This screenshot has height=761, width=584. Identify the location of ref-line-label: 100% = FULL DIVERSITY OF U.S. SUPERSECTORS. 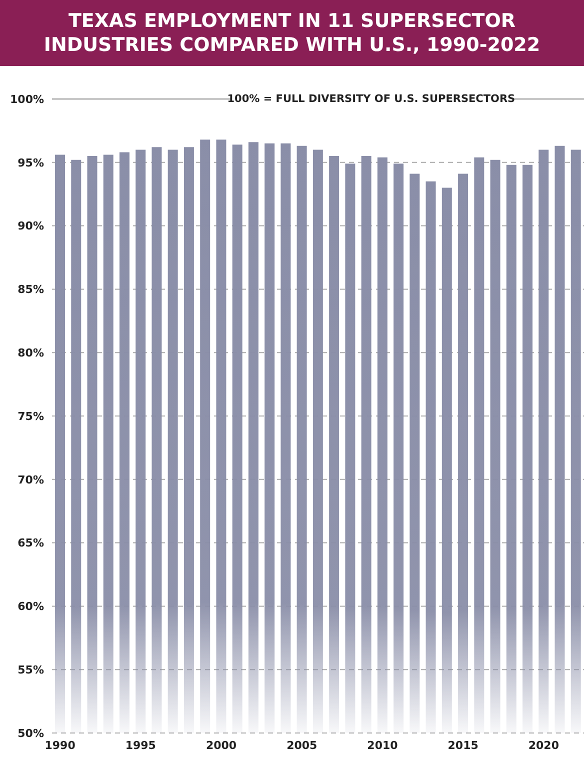
(371, 99).